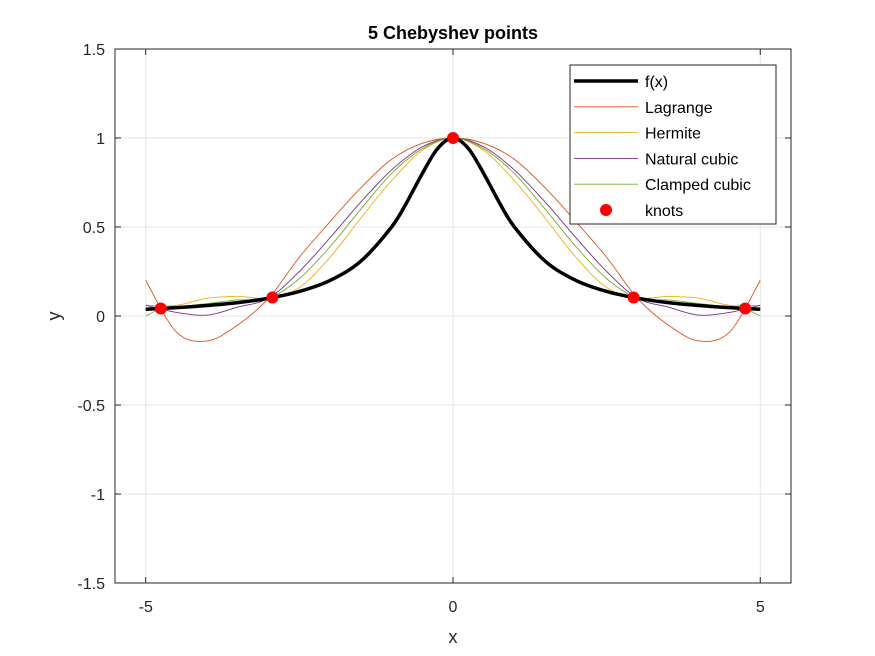 This screenshot has height=656, width=875. Describe the element at coordinates (100, 317) in the screenshot. I see `y-tick-label: 0` at that location.